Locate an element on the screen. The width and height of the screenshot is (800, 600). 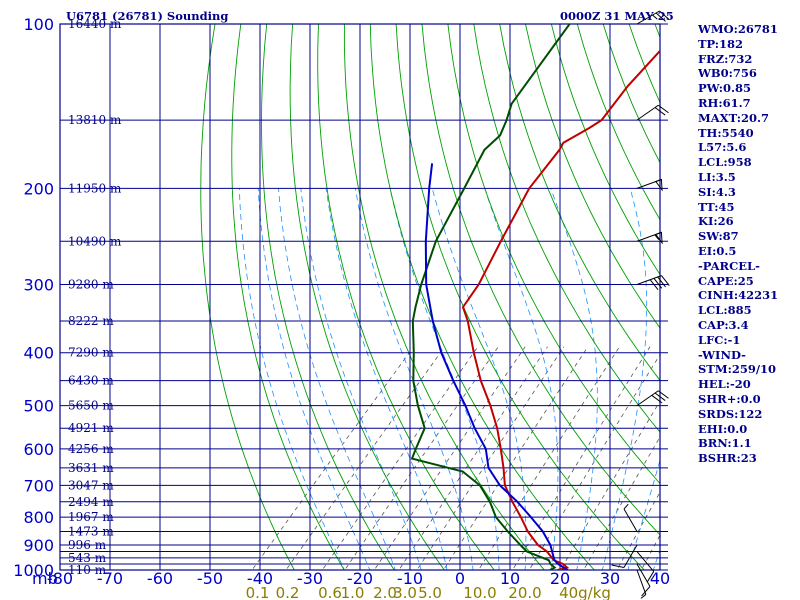
stat-item: CINH:42231 is located at coordinates (738, 295).